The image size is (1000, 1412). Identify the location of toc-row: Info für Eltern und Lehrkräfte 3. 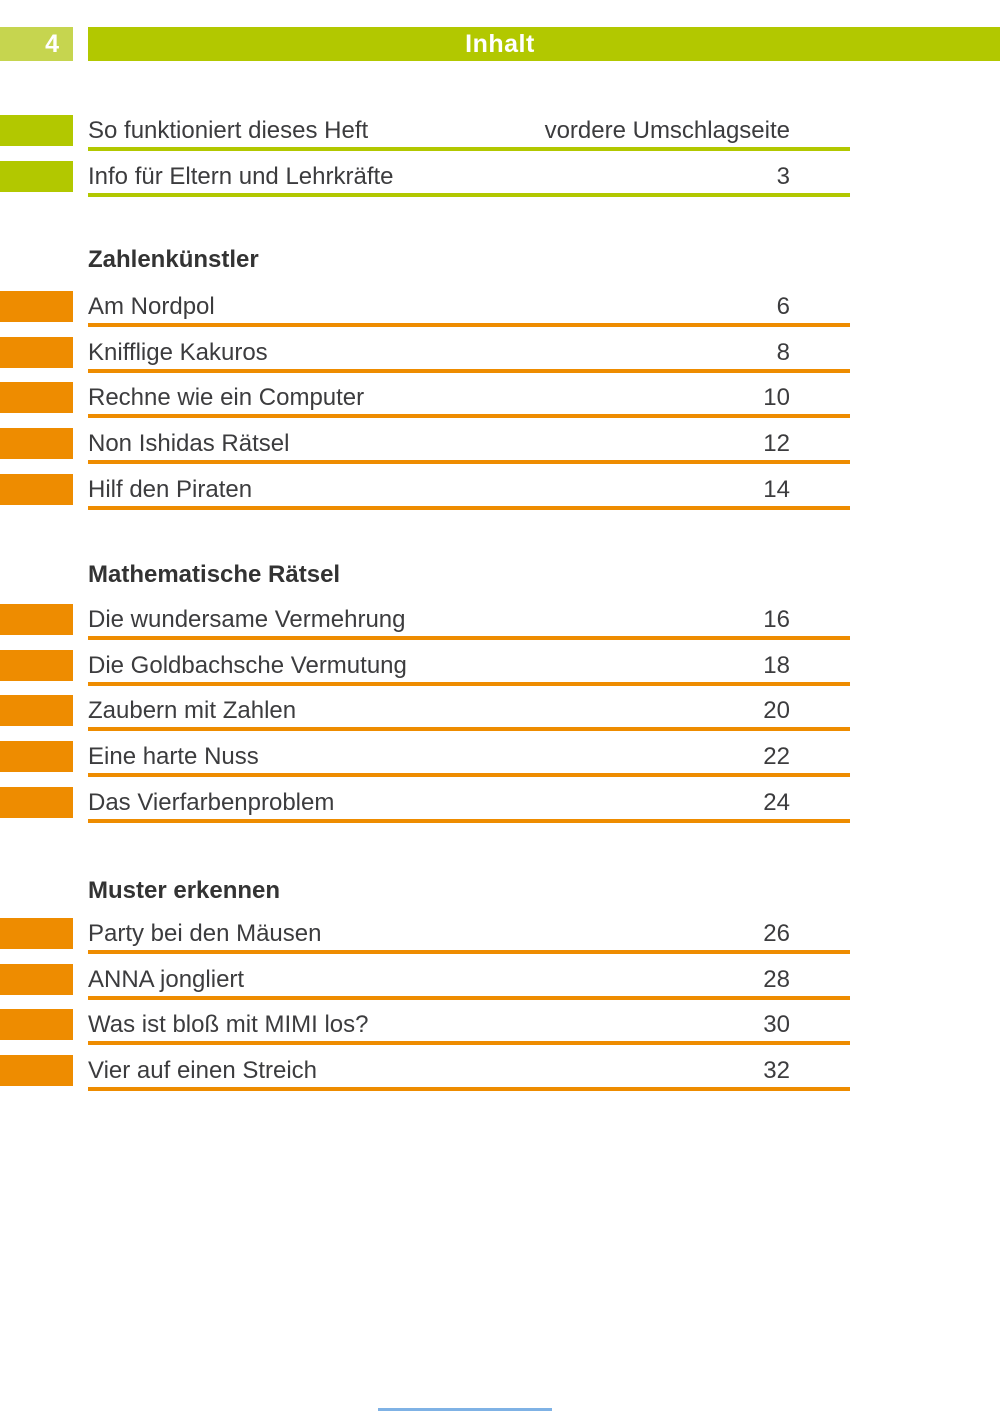
(425, 179).